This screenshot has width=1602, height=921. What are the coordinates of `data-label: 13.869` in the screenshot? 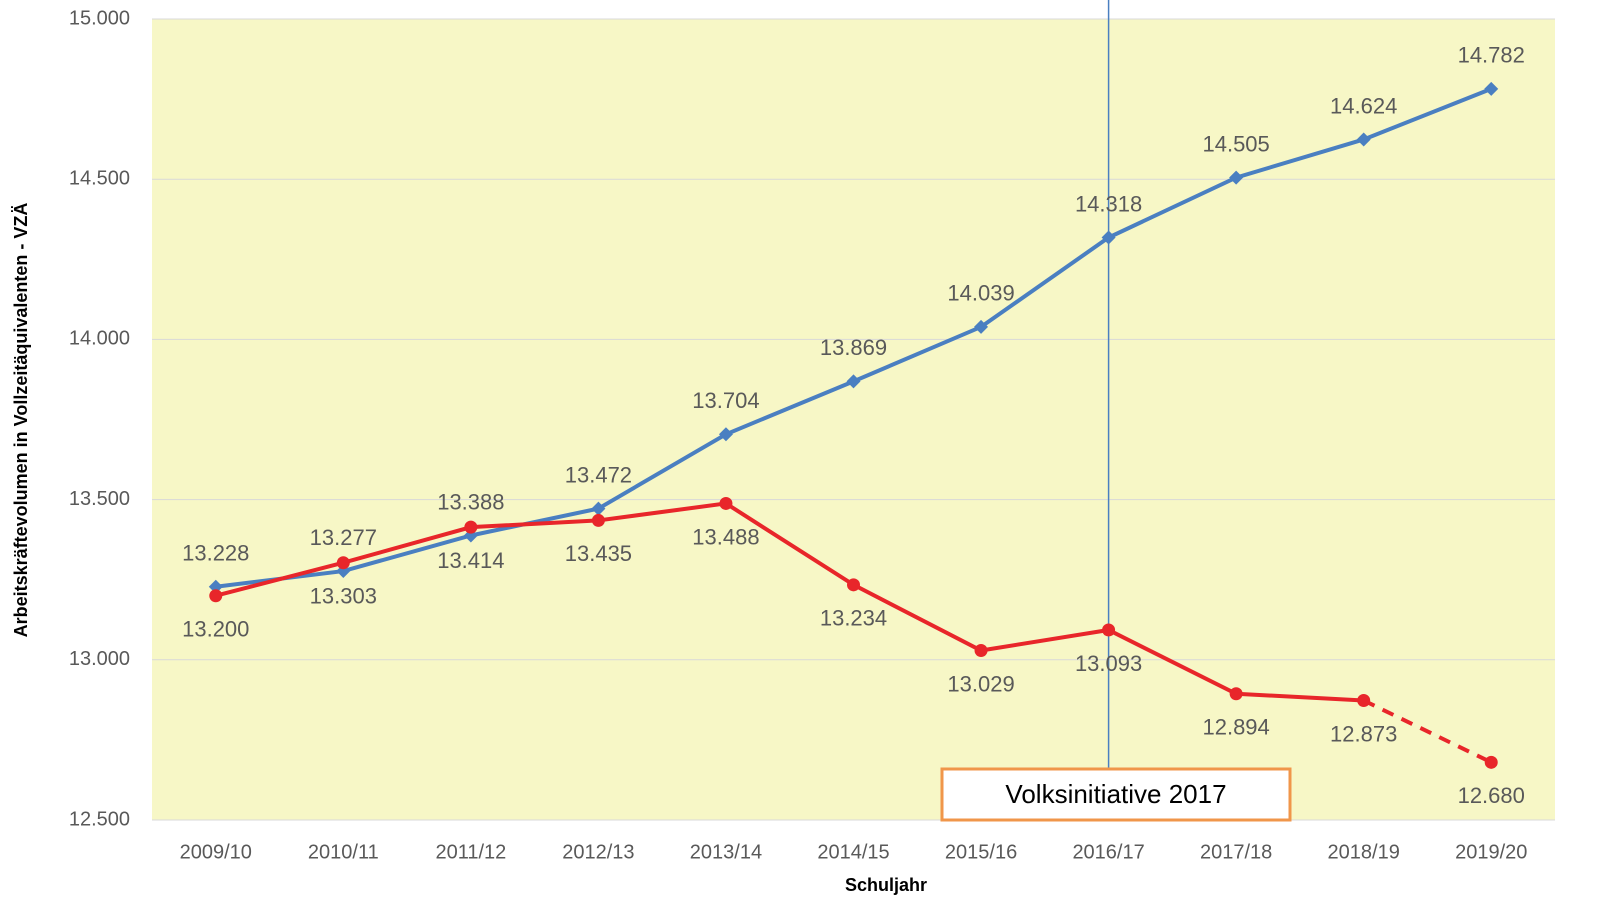 It's located at (853, 347).